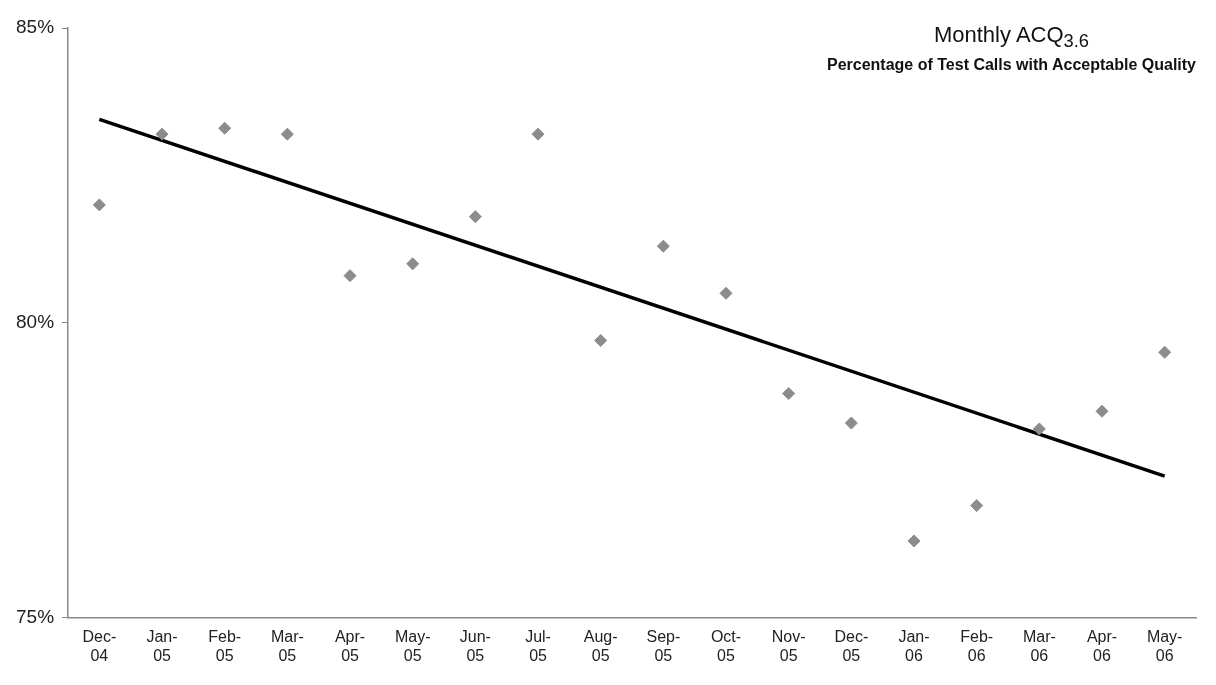 The width and height of the screenshot is (1216, 685). What do you see at coordinates (977, 645) in the screenshot?
I see `x-tick-label: Feb-06` at bounding box center [977, 645].